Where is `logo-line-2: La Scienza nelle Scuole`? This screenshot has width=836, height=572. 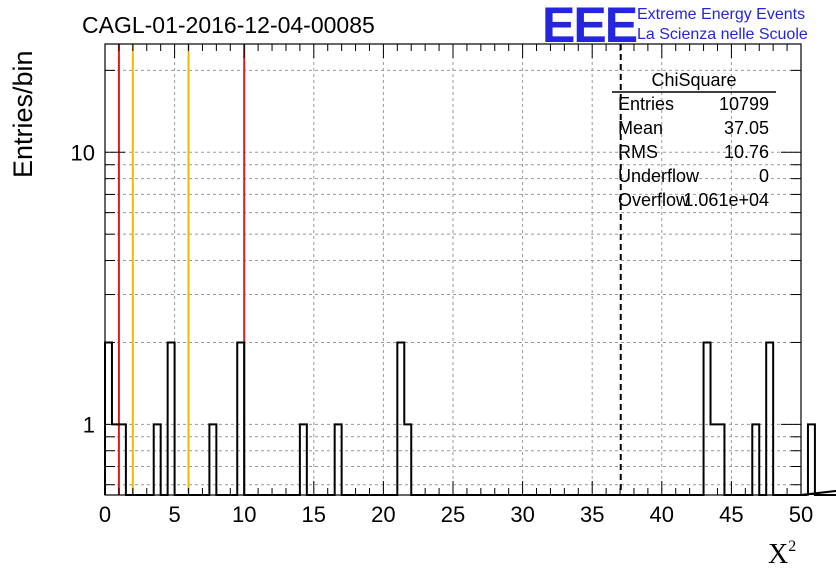 logo-line-2: La Scienza nelle Scuole is located at coordinates (722, 34).